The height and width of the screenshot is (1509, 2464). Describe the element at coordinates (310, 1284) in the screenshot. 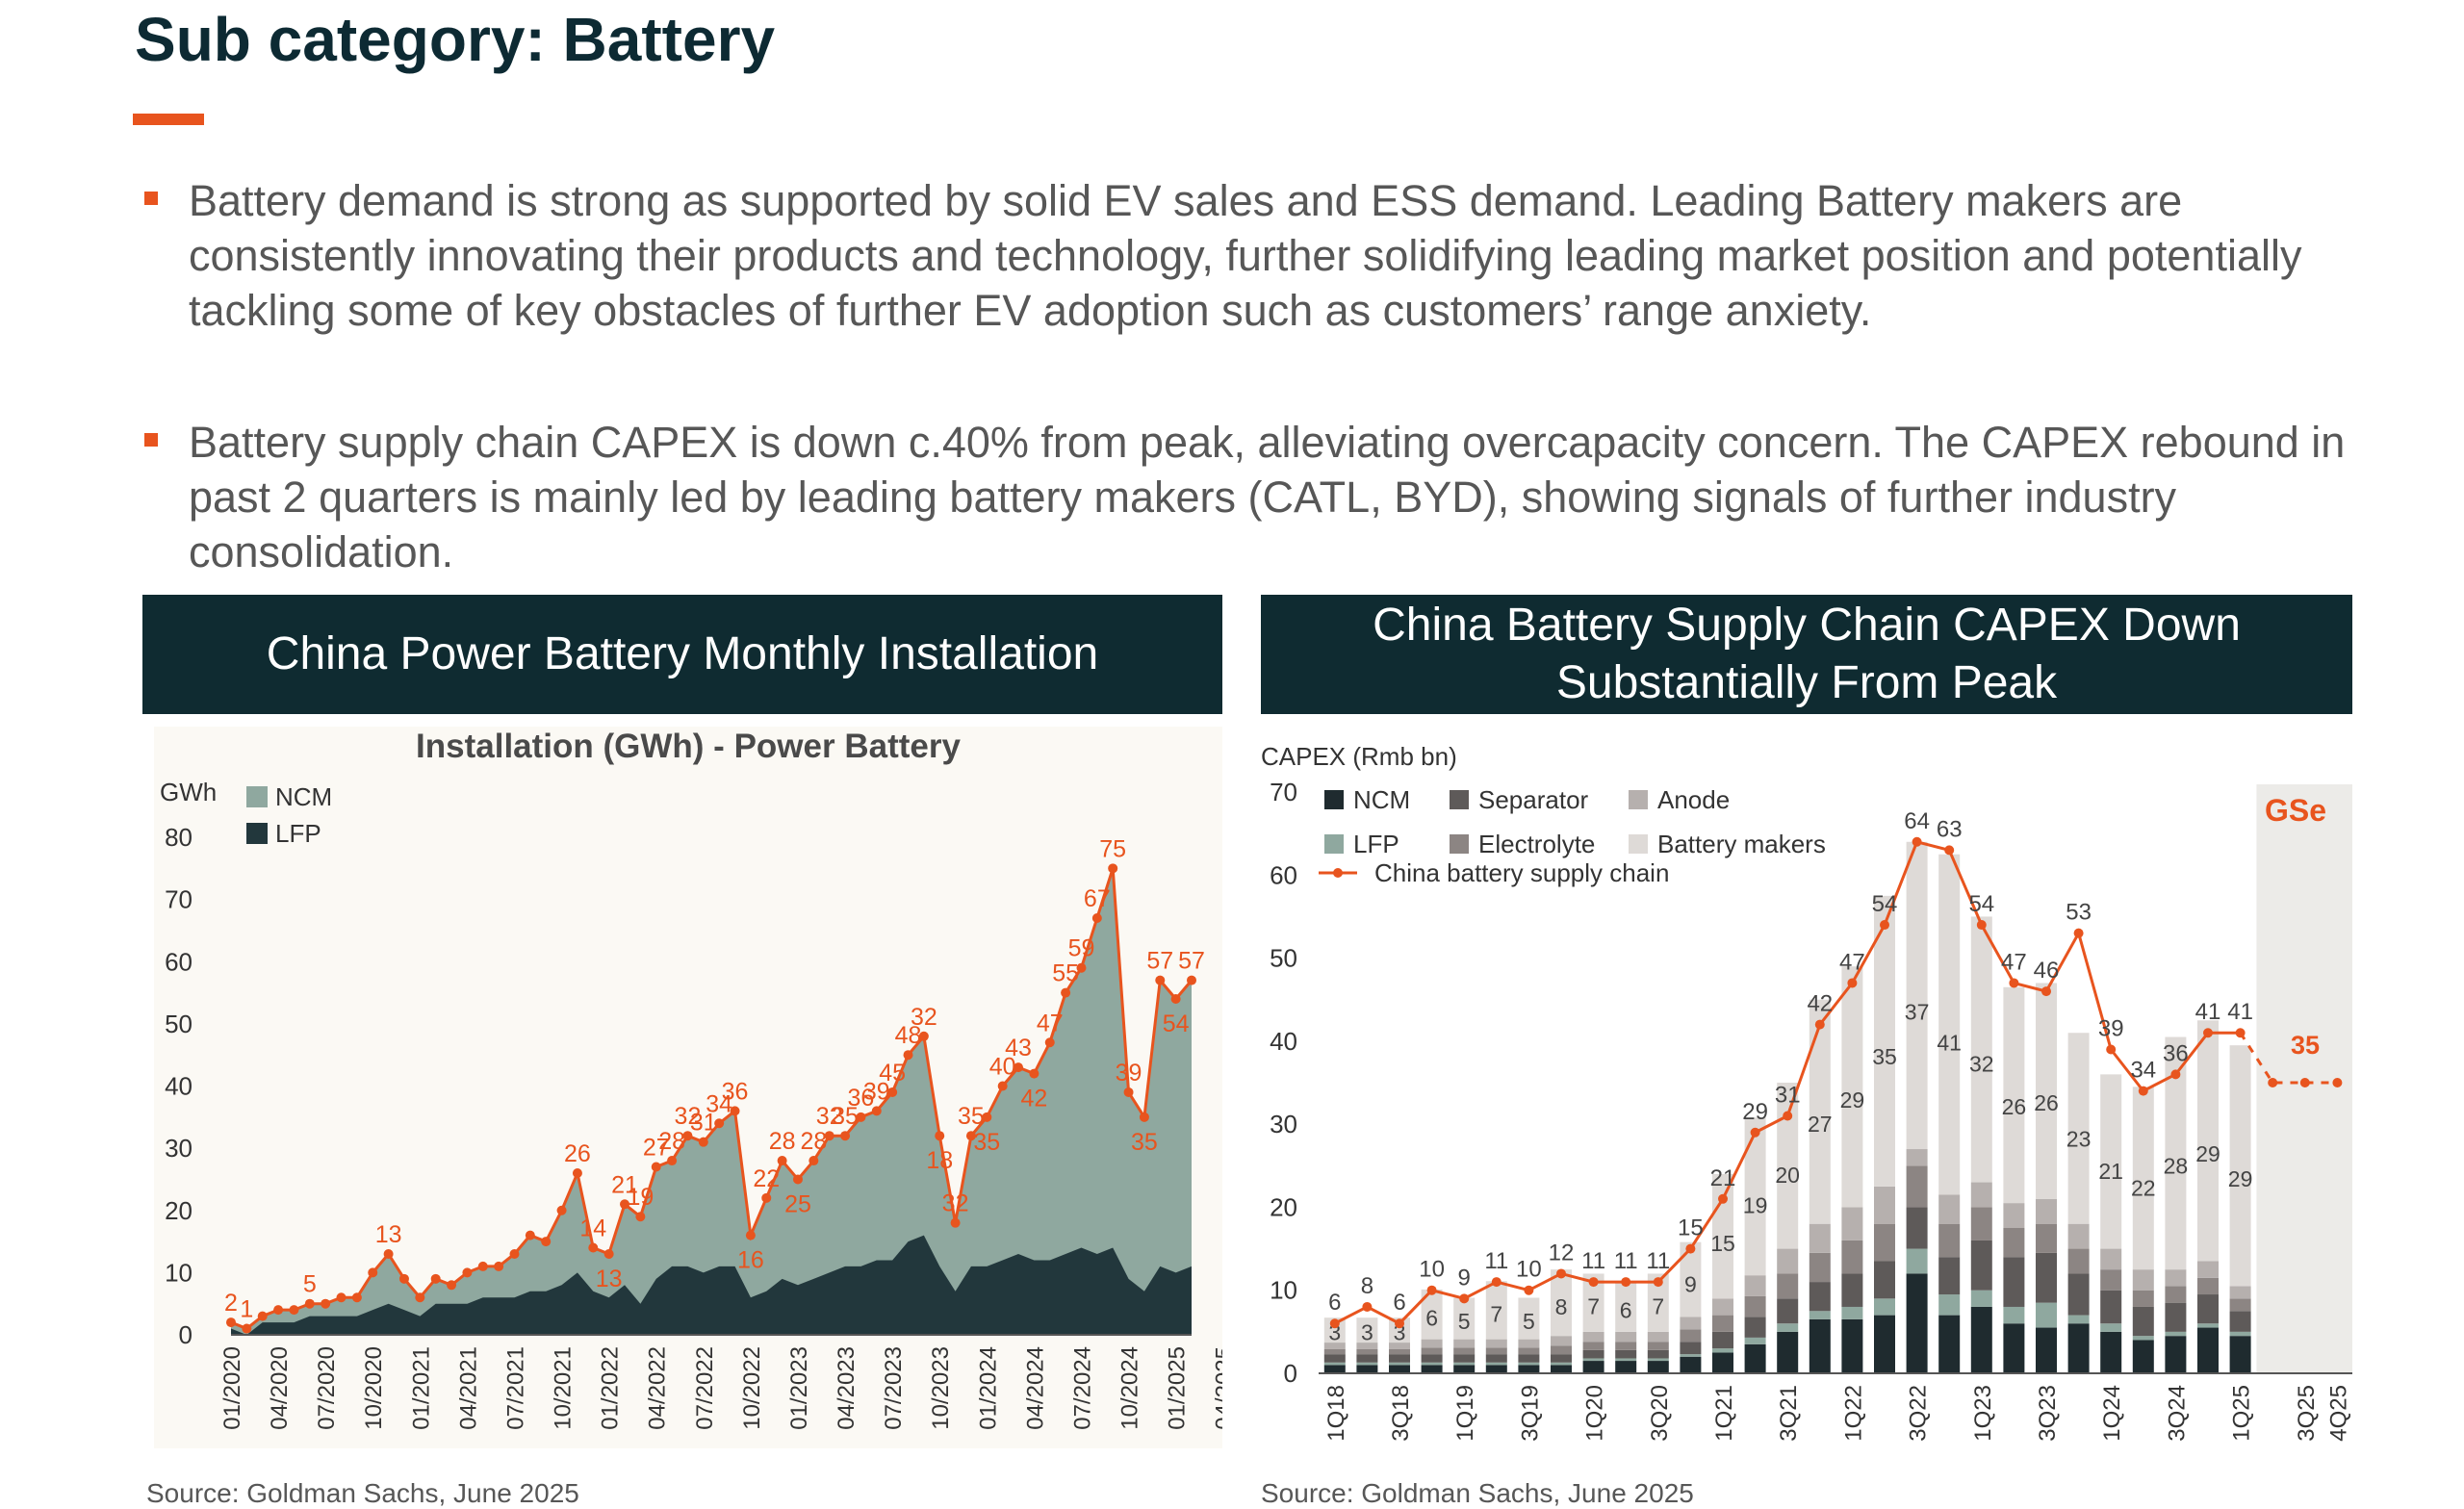

I see `data-label: 5` at that location.